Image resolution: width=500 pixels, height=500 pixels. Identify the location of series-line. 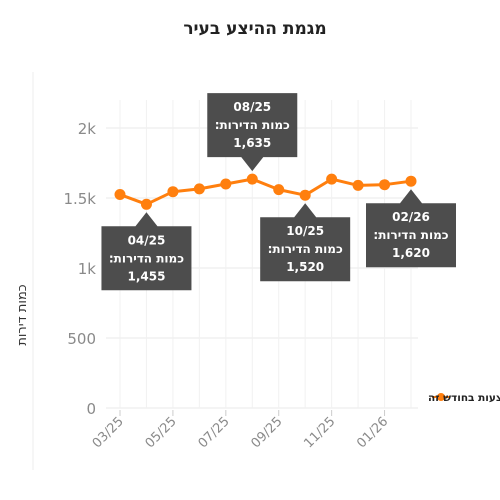
(265, 191).